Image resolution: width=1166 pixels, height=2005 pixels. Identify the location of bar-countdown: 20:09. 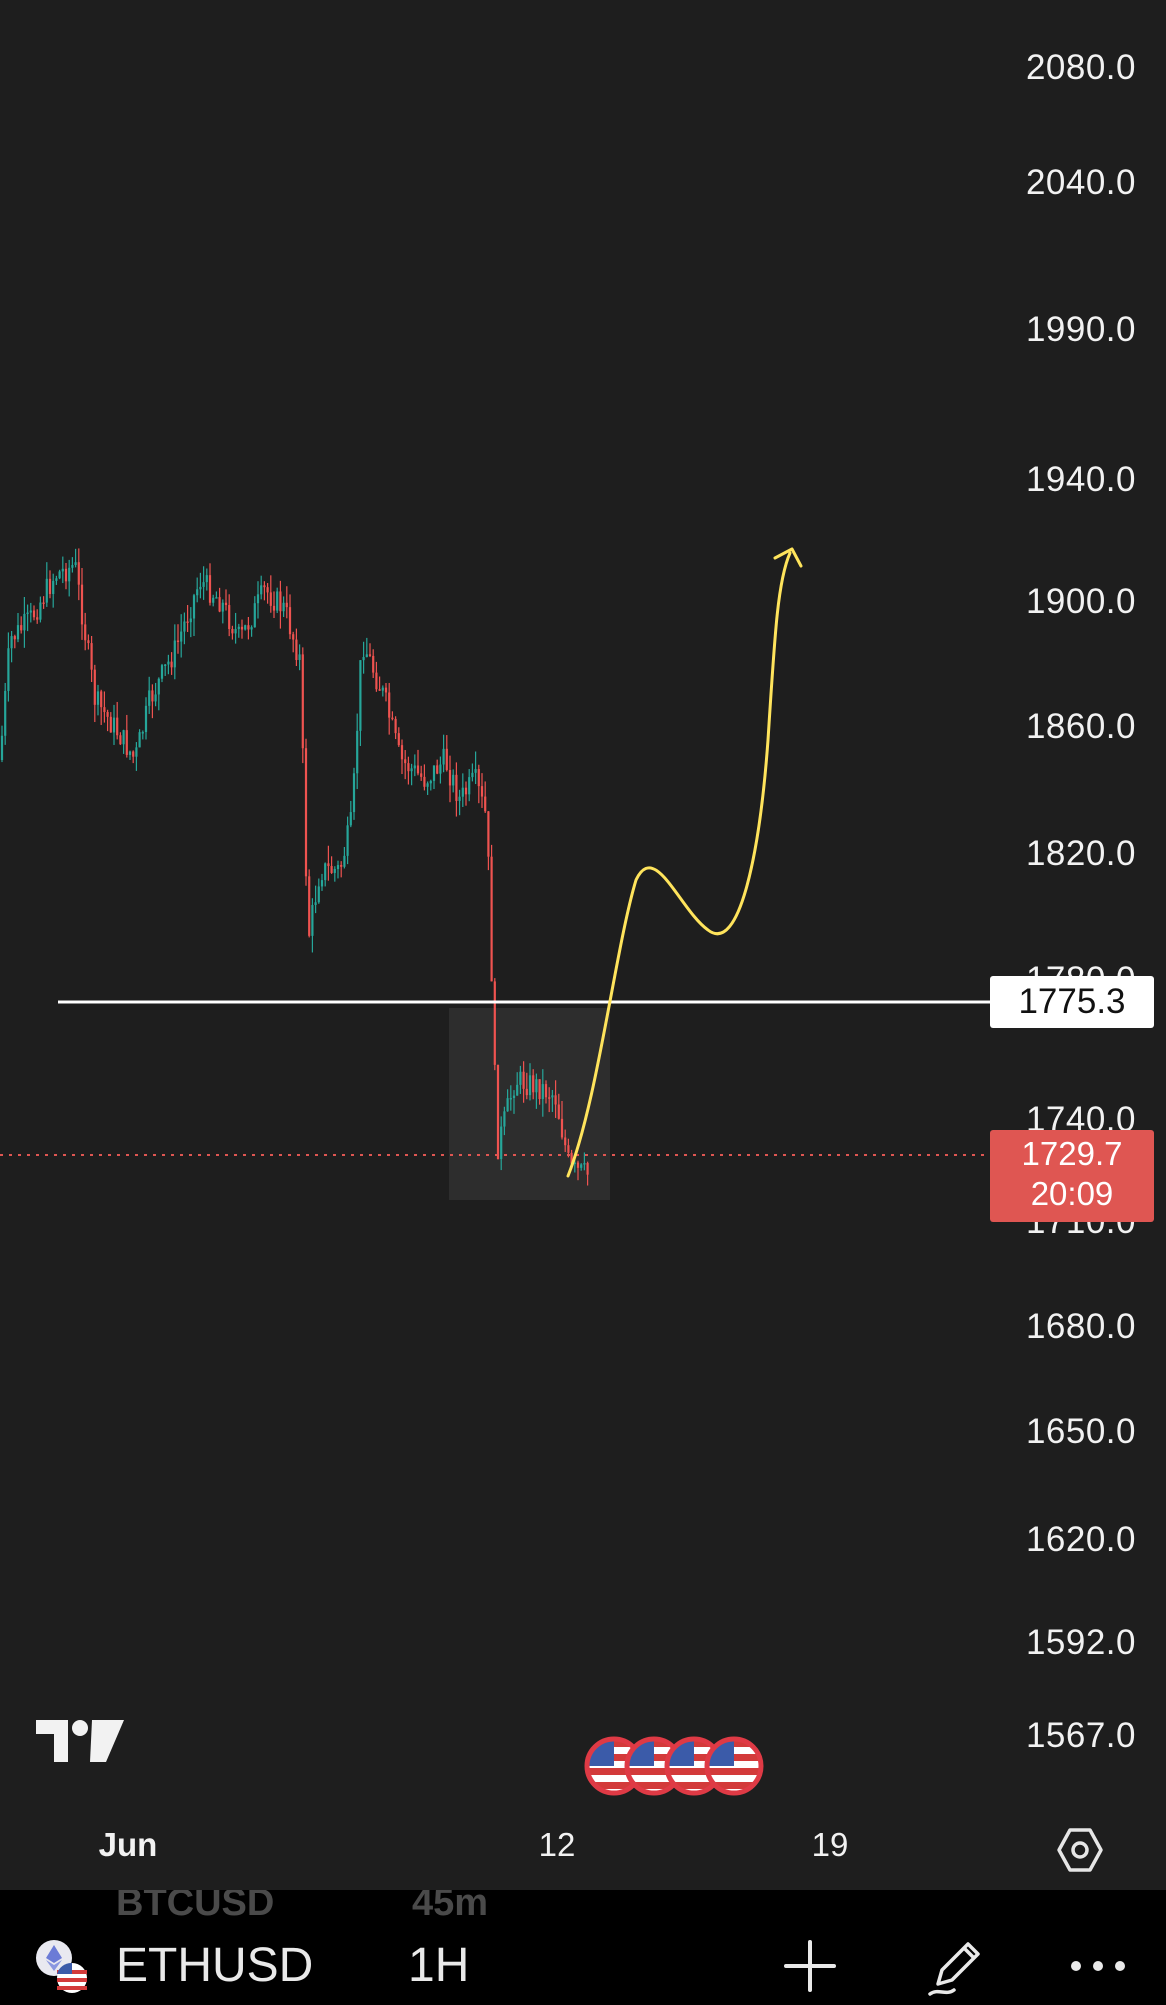
(1072, 1193).